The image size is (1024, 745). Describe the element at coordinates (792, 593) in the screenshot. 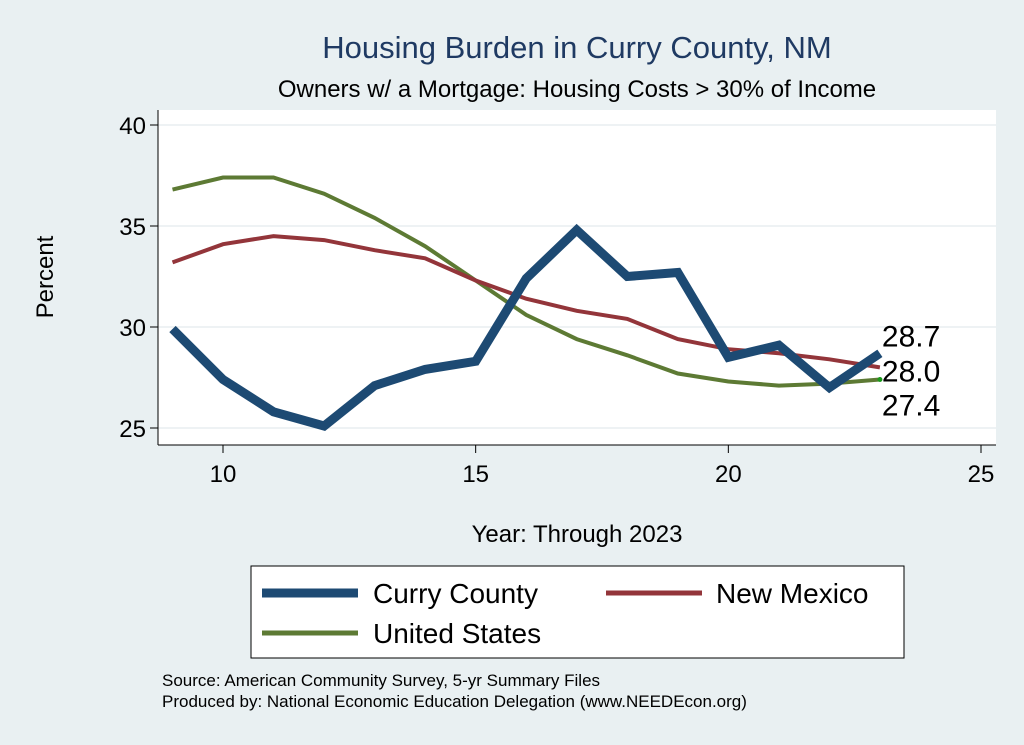

I see `legend-label-new-mexico: New Mexico` at that location.